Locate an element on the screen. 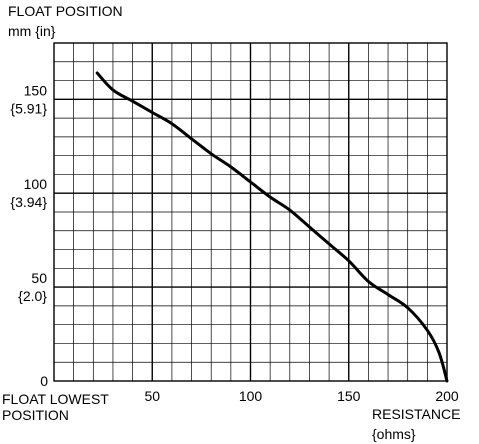 This screenshot has height=444, width=479. x-tick-label: 150 is located at coordinates (349, 396).